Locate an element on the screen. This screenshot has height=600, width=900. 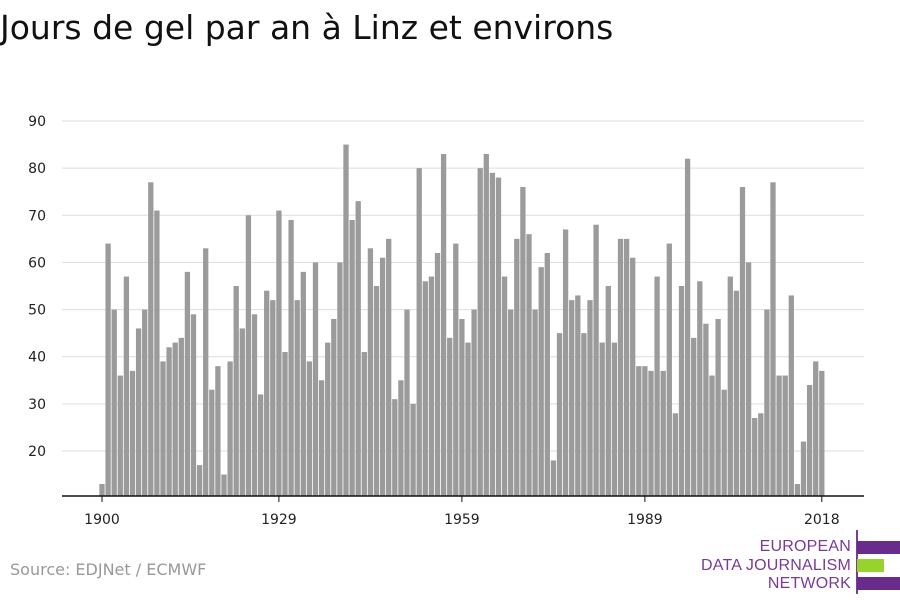
bar-1918 is located at coordinates (212, 442).